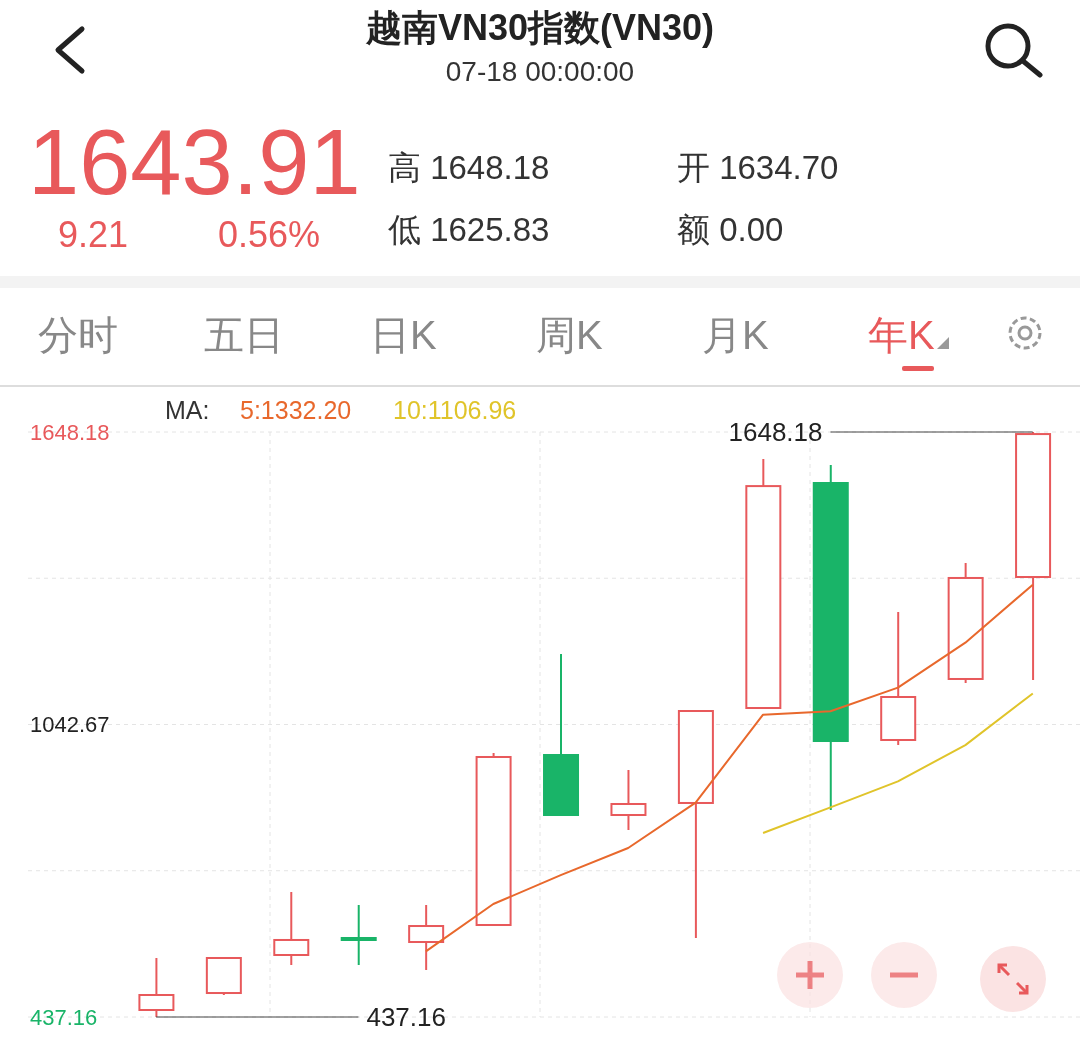 This screenshot has width=1080, height=1055. What do you see at coordinates (540, 28) in the screenshot?
I see `chart-title: 越南VN30指数(VN30)` at bounding box center [540, 28].